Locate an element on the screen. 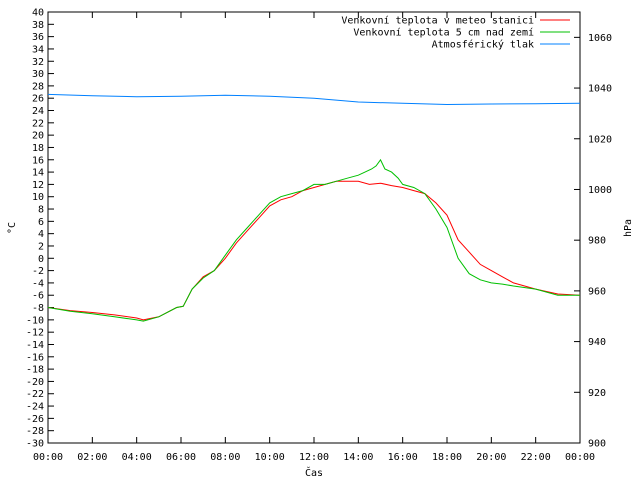 The height and width of the screenshot is (480, 640). y-left-tick-label: 16 is located at coordinates (38, 160).